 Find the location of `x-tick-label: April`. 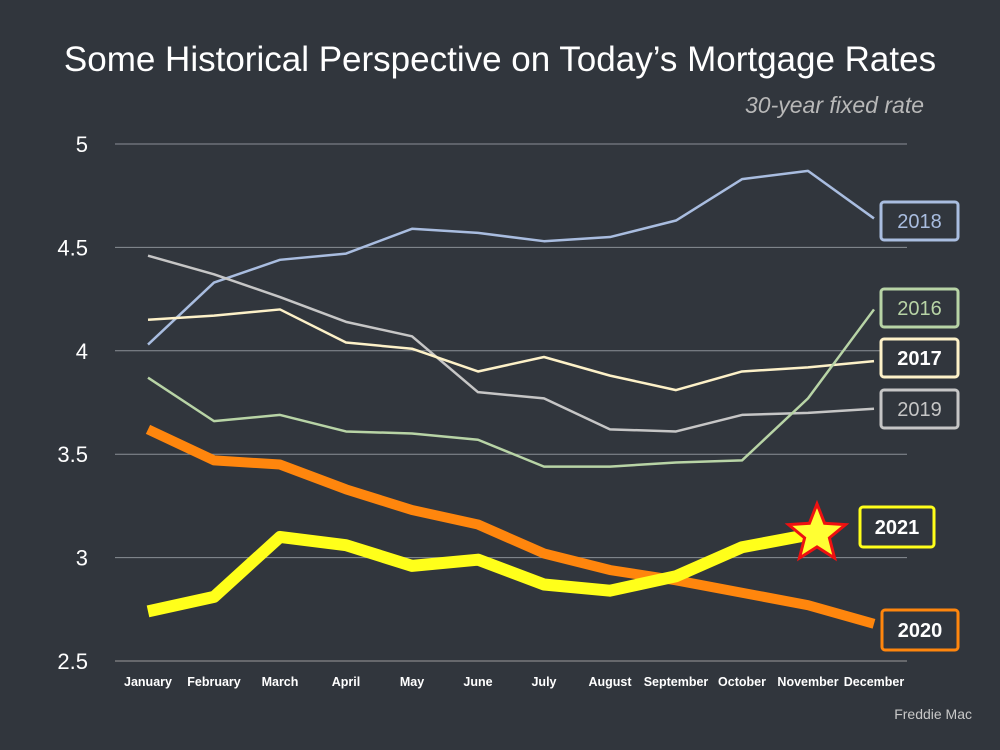

x-tick-label: April is located at coordinates (346, 682).